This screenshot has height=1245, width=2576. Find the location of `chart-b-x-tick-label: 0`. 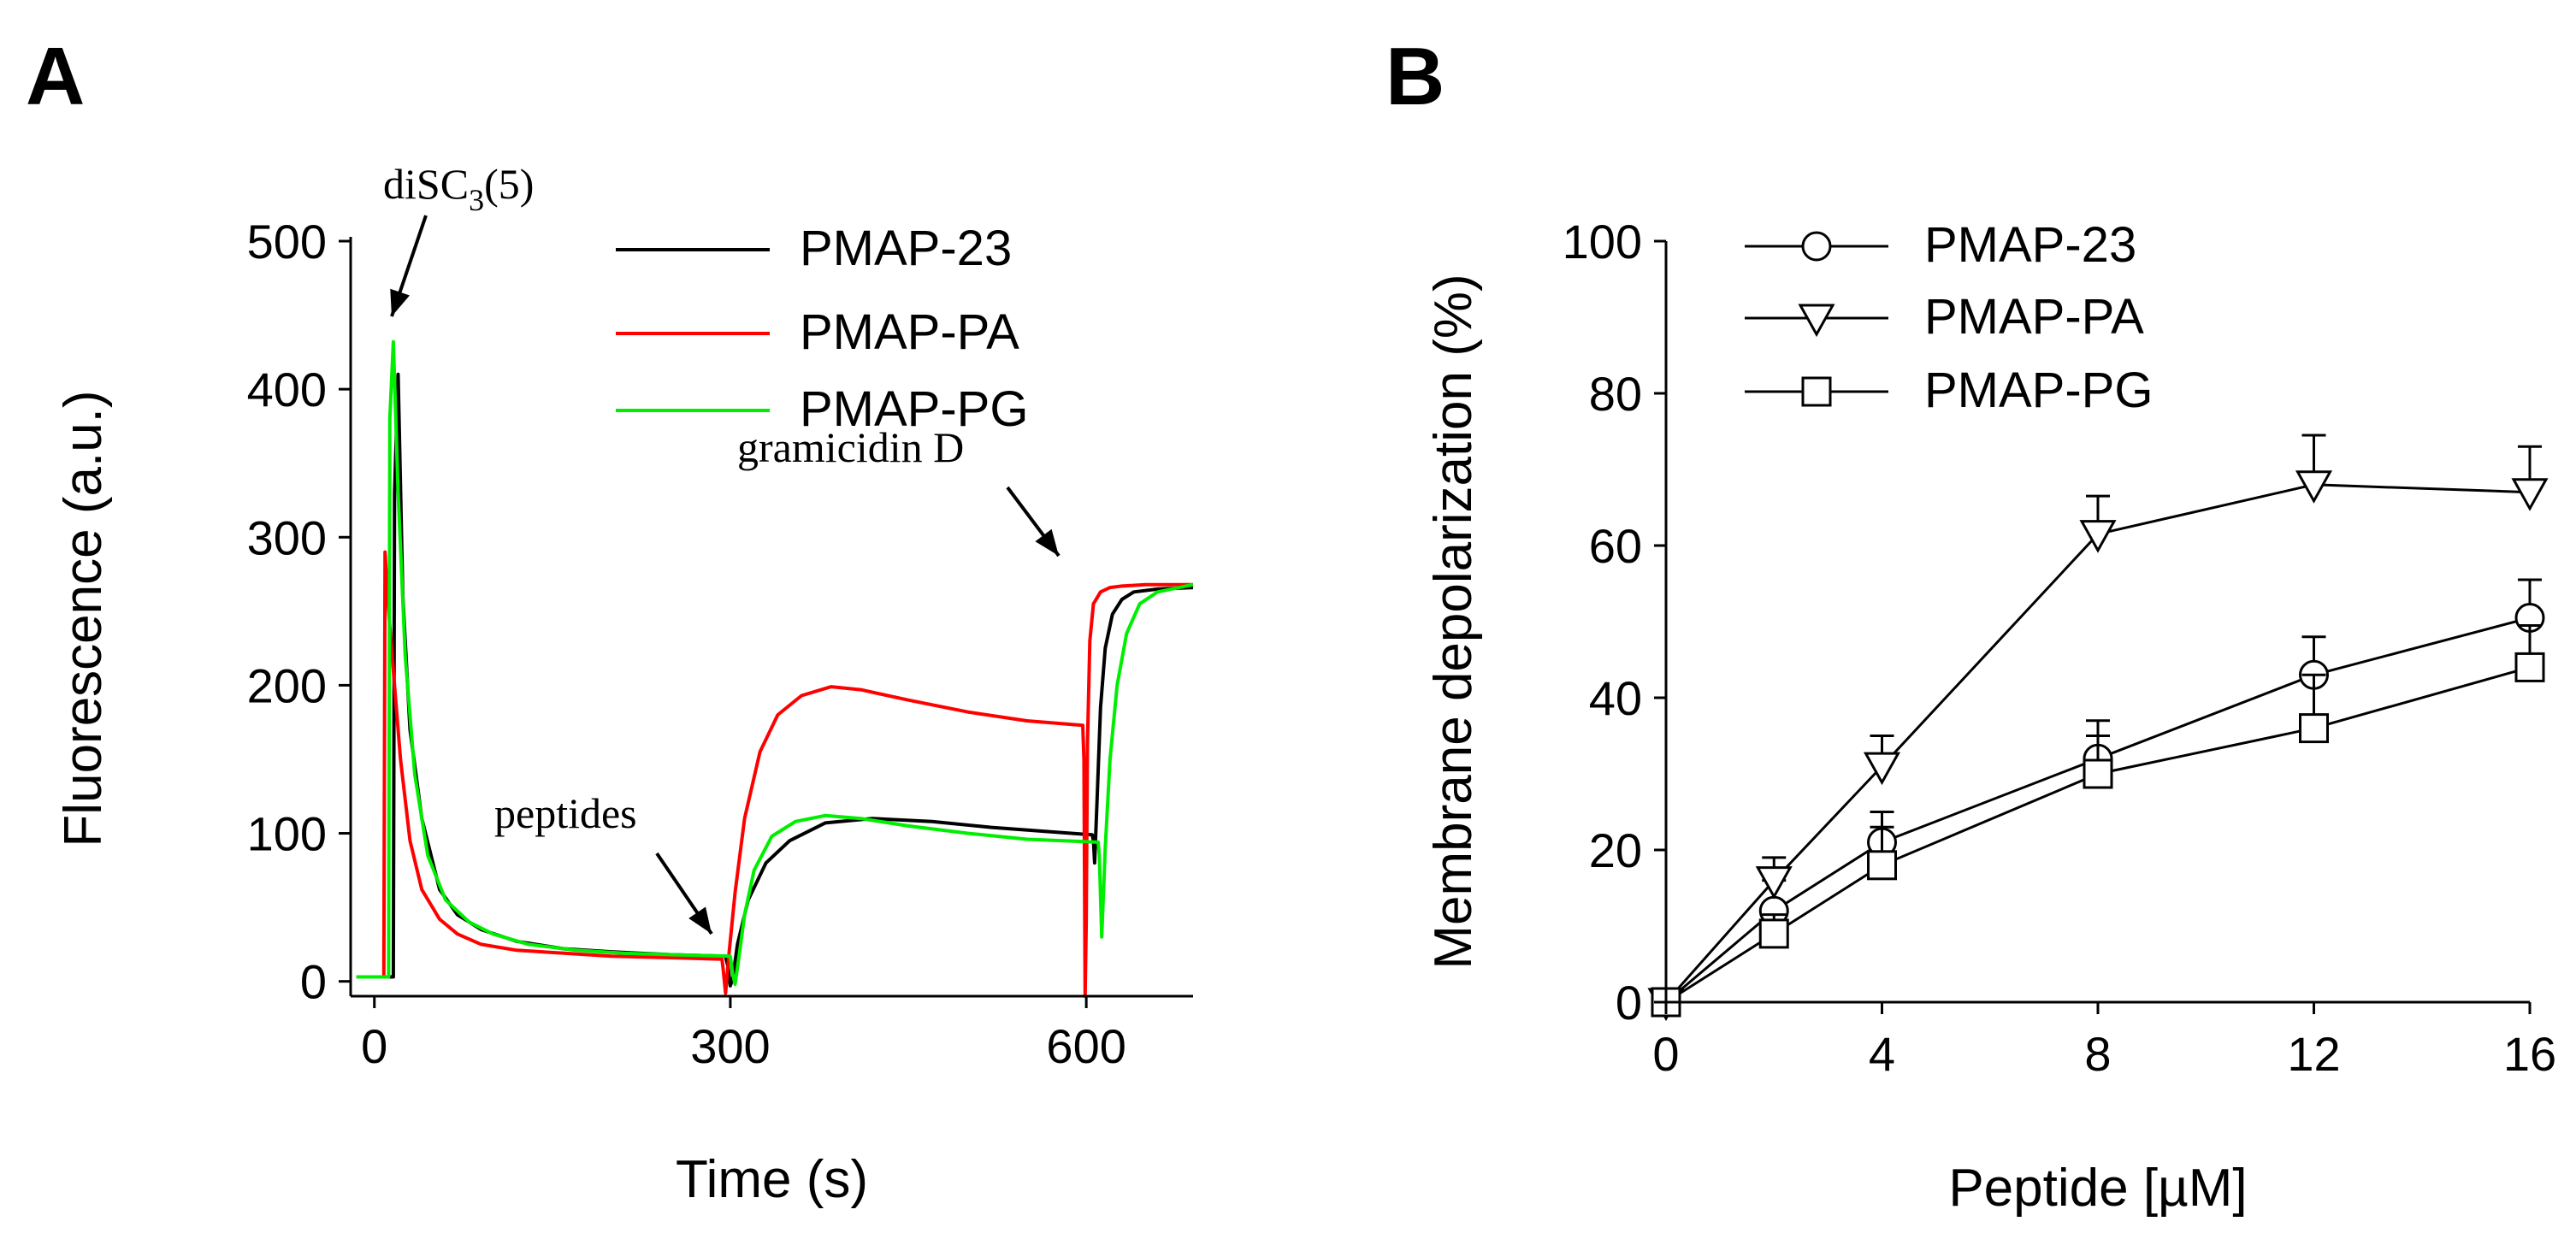

chart-b-x-tick-label: 0 is located at coordinates (1665, 1054).